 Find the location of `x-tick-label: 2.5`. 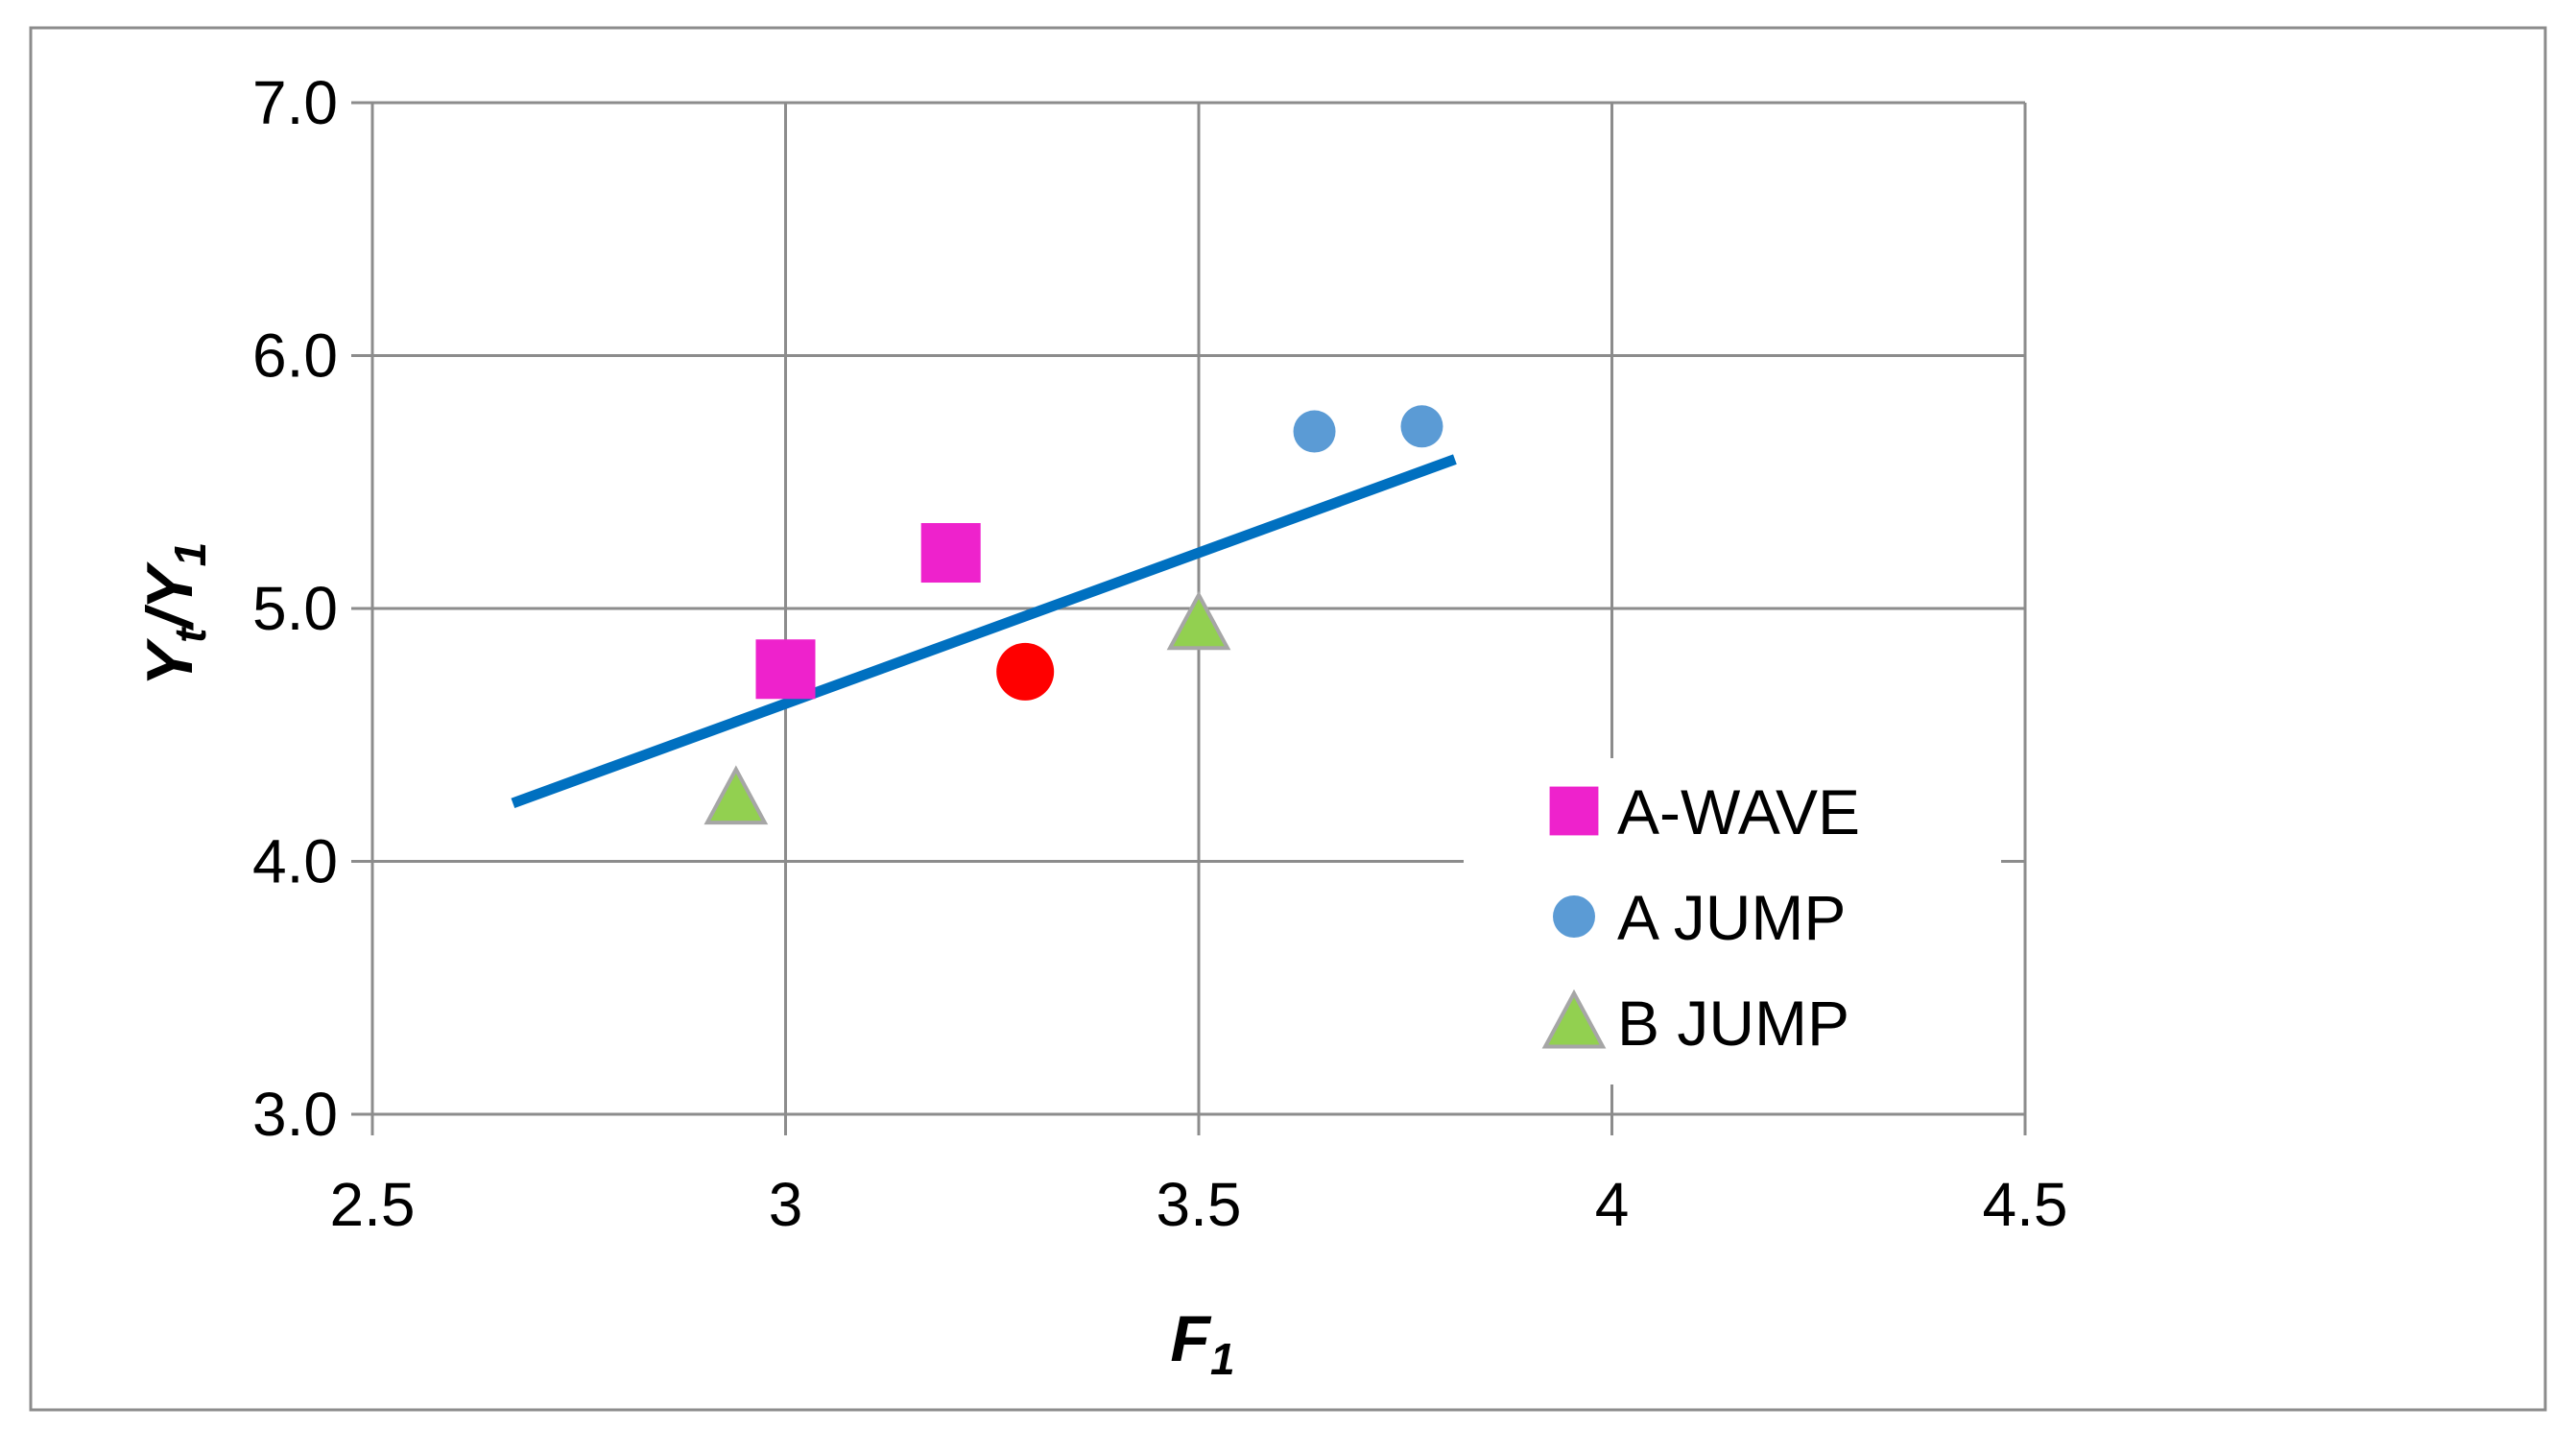

x-tick-label: 2.5 is located at coordinates (373, 1204).